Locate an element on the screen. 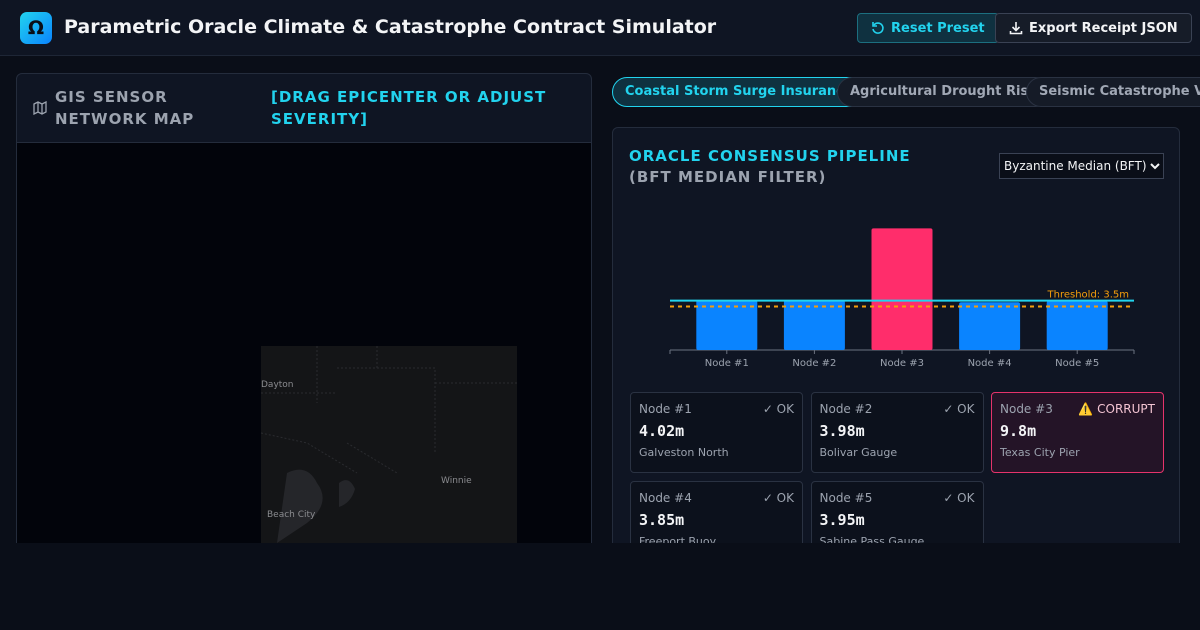 The width and height of the screenshot is (1200, 630). filter-select: Byzantine Median (BFT) is located at coordinates (1081, 166).